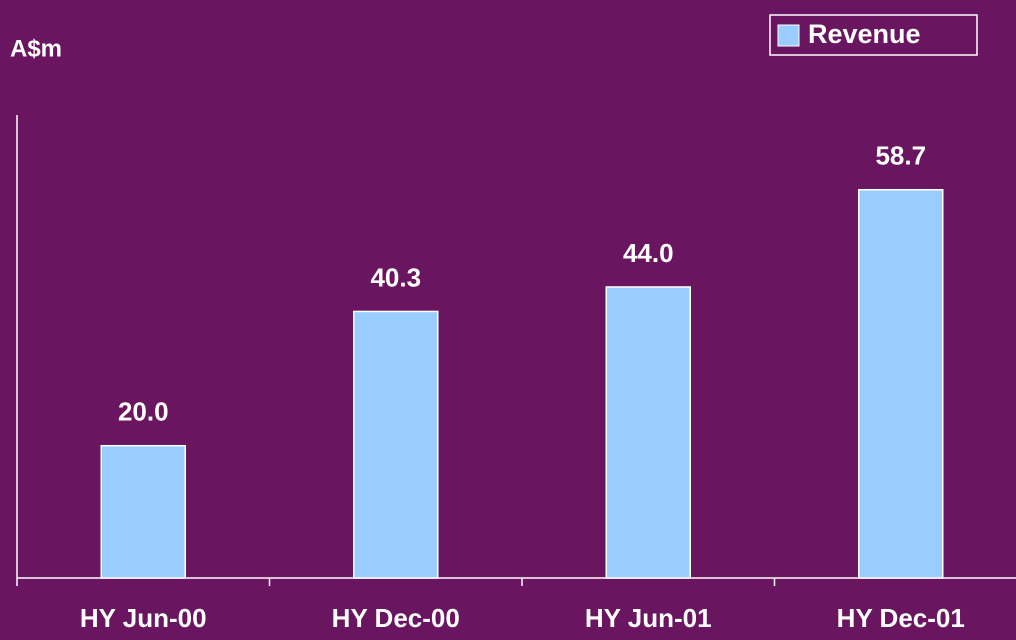 The image size is (1016, 640). What do you see at coordinates (143, 412) in the screenshot?
I see `data-label: 20.0` at bounding box center [143, 412].